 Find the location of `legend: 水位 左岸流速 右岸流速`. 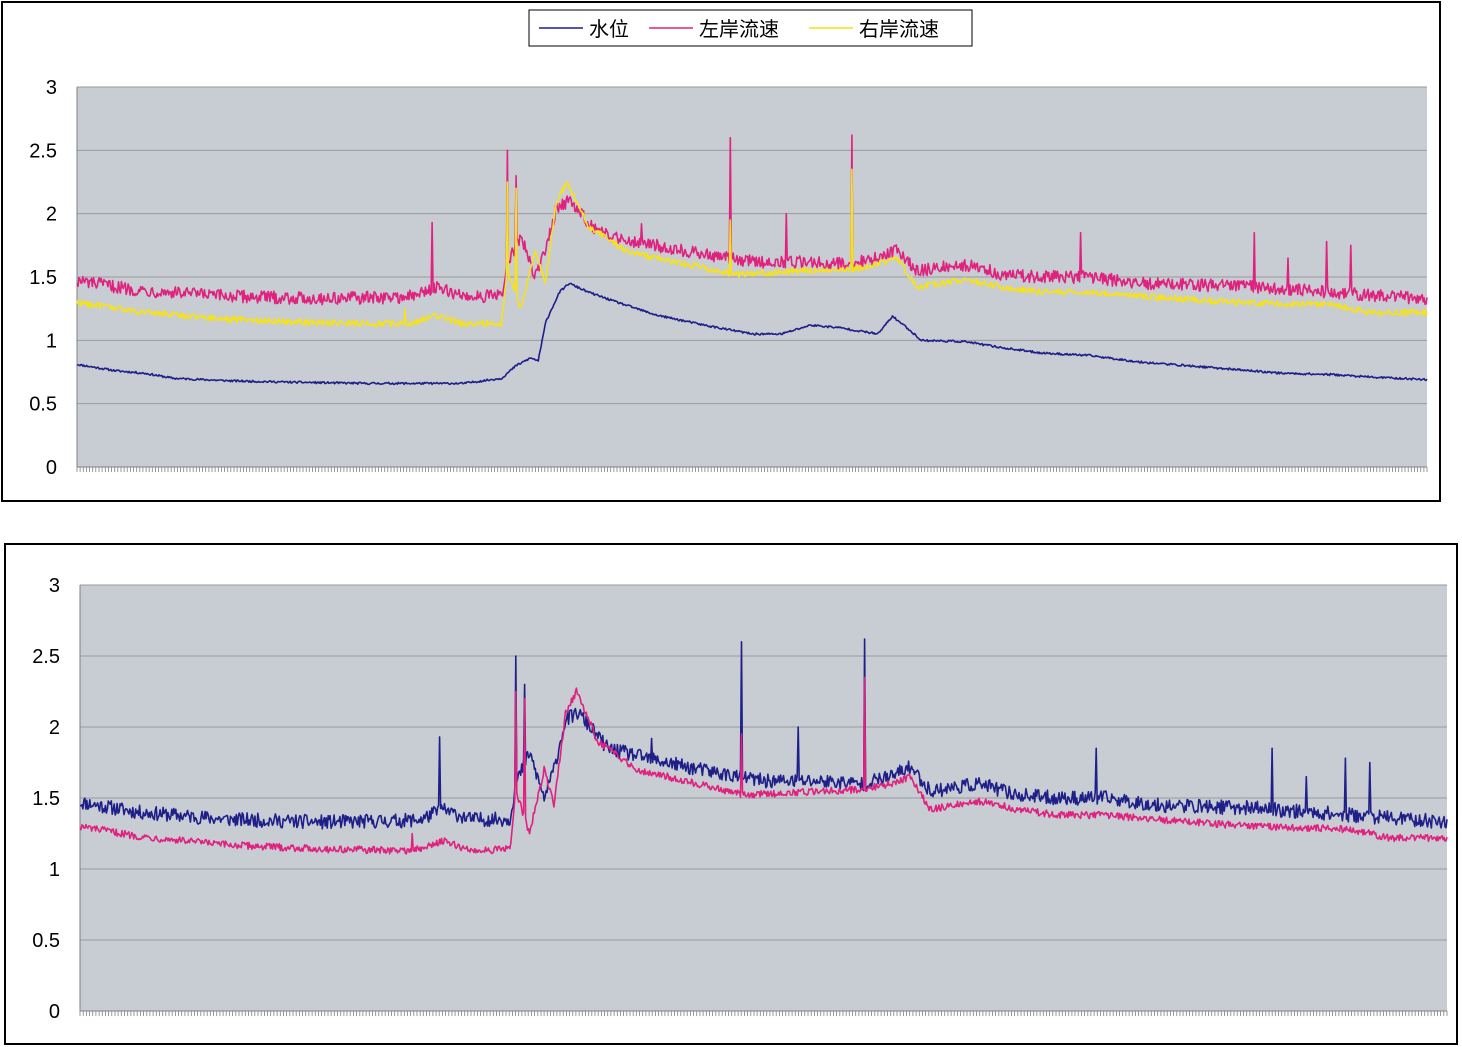

legend: 水位 左岸流速 右岸流速 is located at coordinates (750, 28).